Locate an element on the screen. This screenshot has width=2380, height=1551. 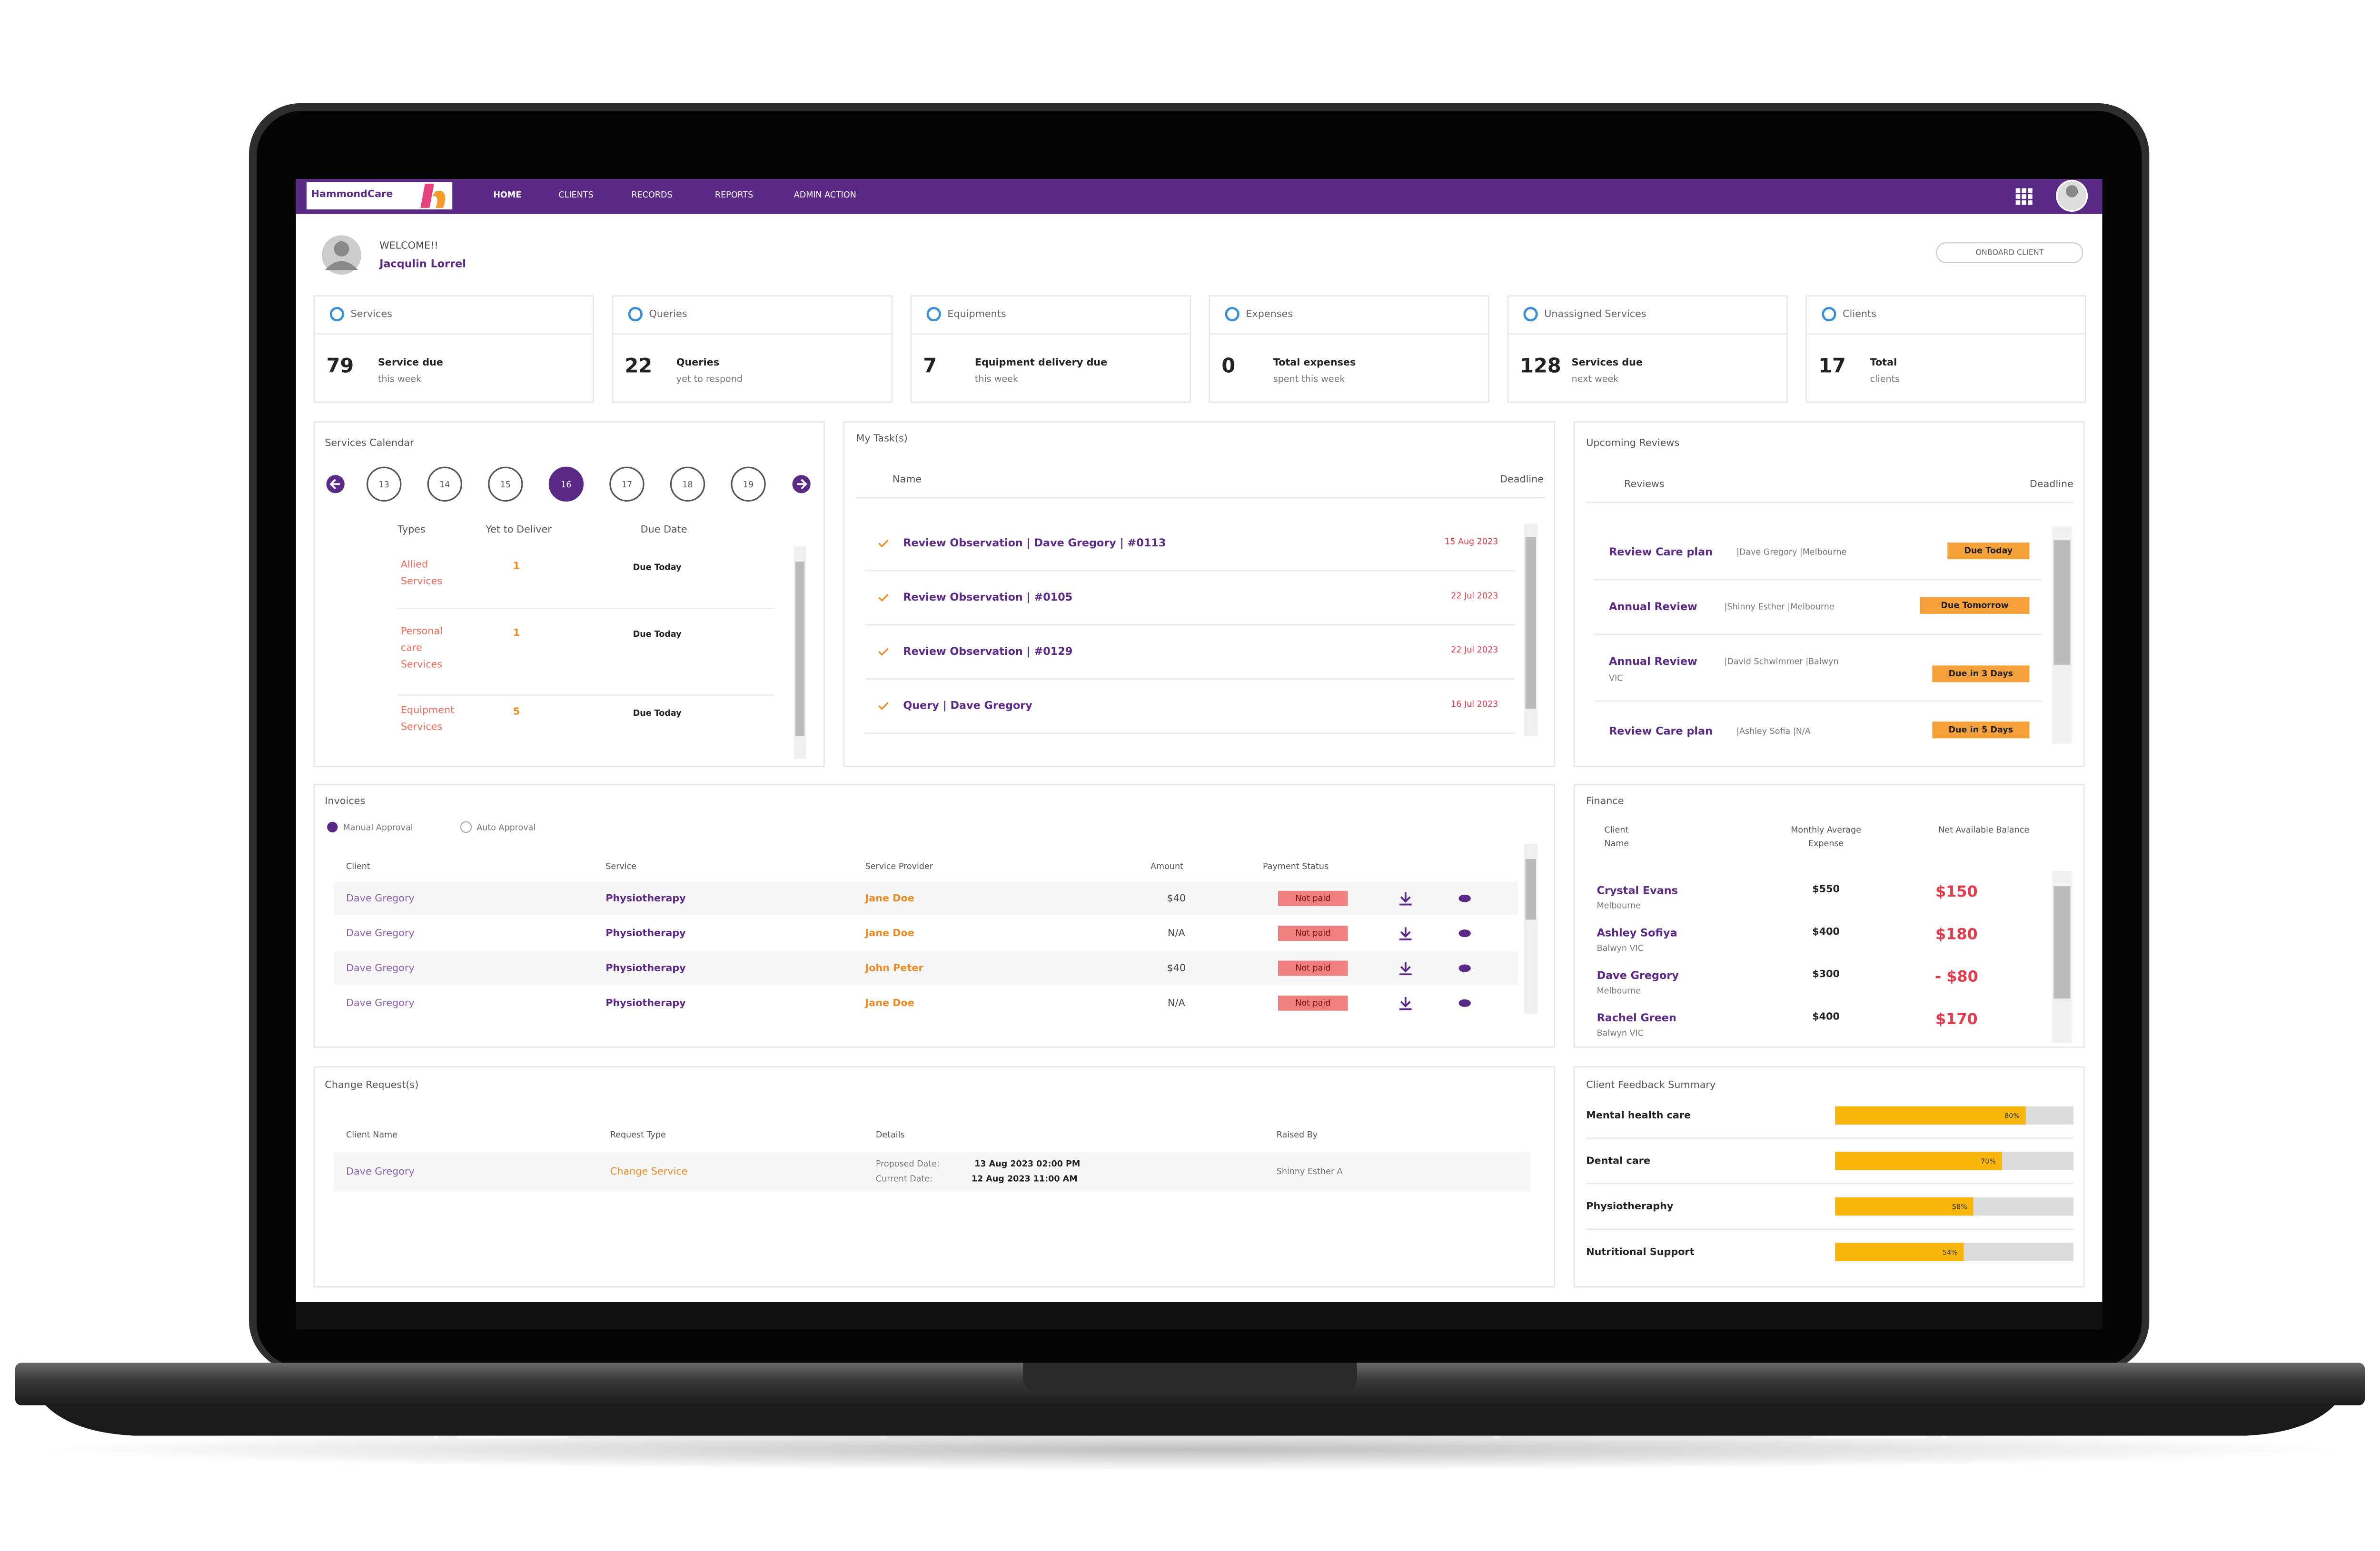
nav-item: HOME is located at coordinates (507, 195).